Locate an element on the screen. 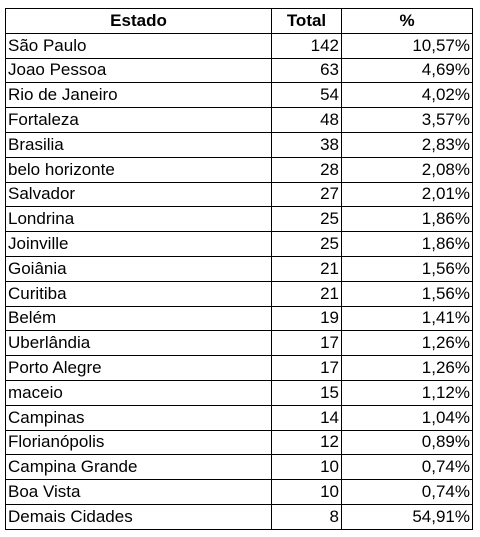  table-row: Londrina 25 1,86% is located at coordinates (239, 219).